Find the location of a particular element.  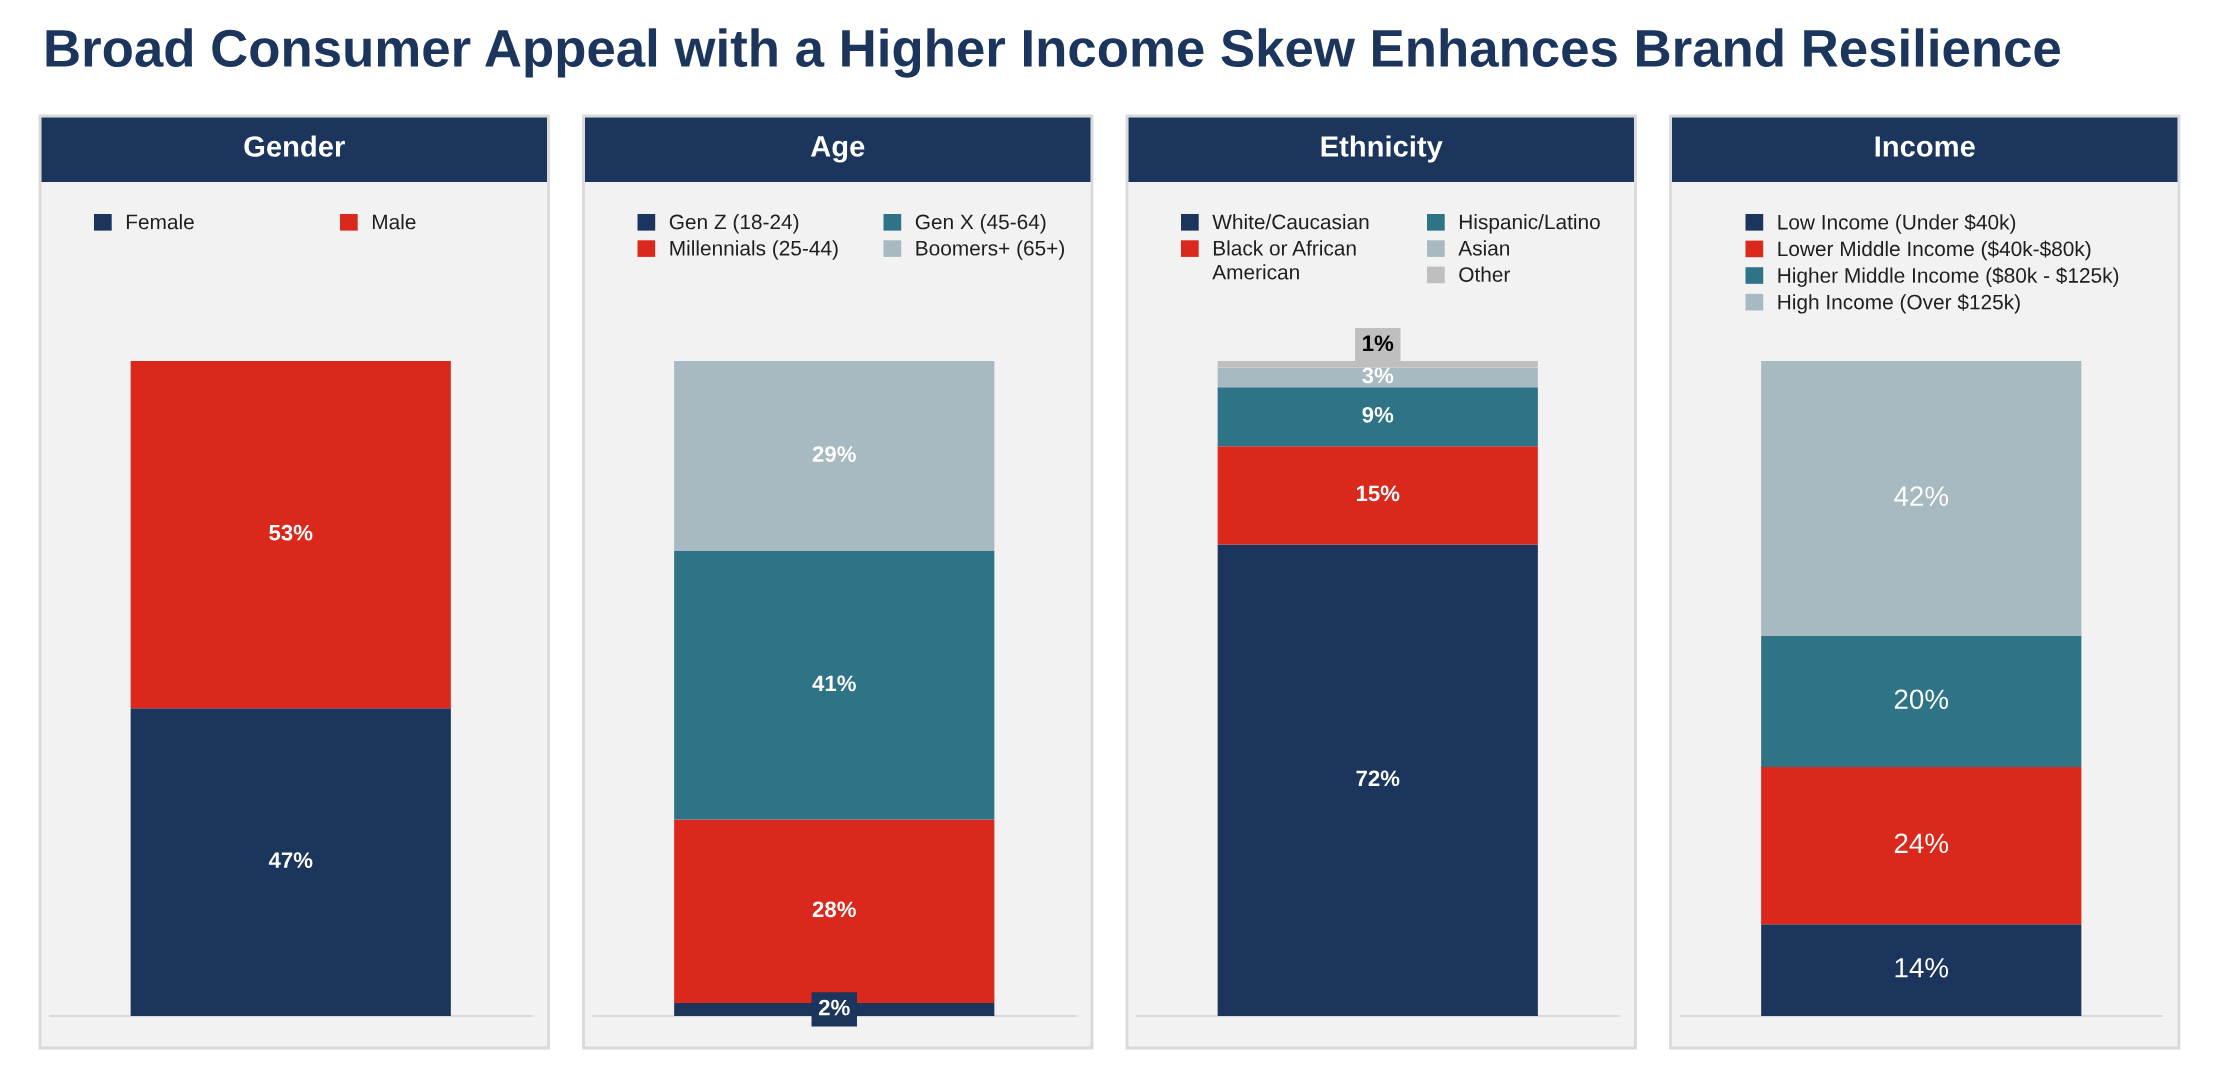

legend-label: Millennials (25-44) is located at coordinates (754, 250).